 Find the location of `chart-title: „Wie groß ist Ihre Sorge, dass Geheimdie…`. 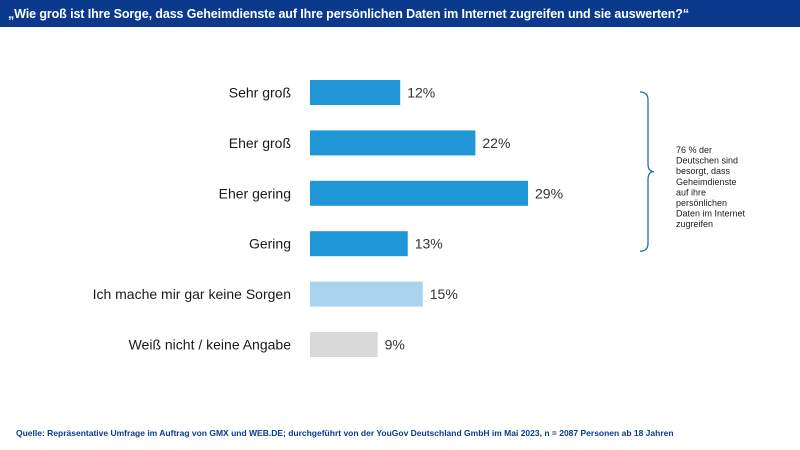

chart-title: „Wie groß ist Ihre Sorge, dass Geheimdie… is located at coordinates (348, 13).